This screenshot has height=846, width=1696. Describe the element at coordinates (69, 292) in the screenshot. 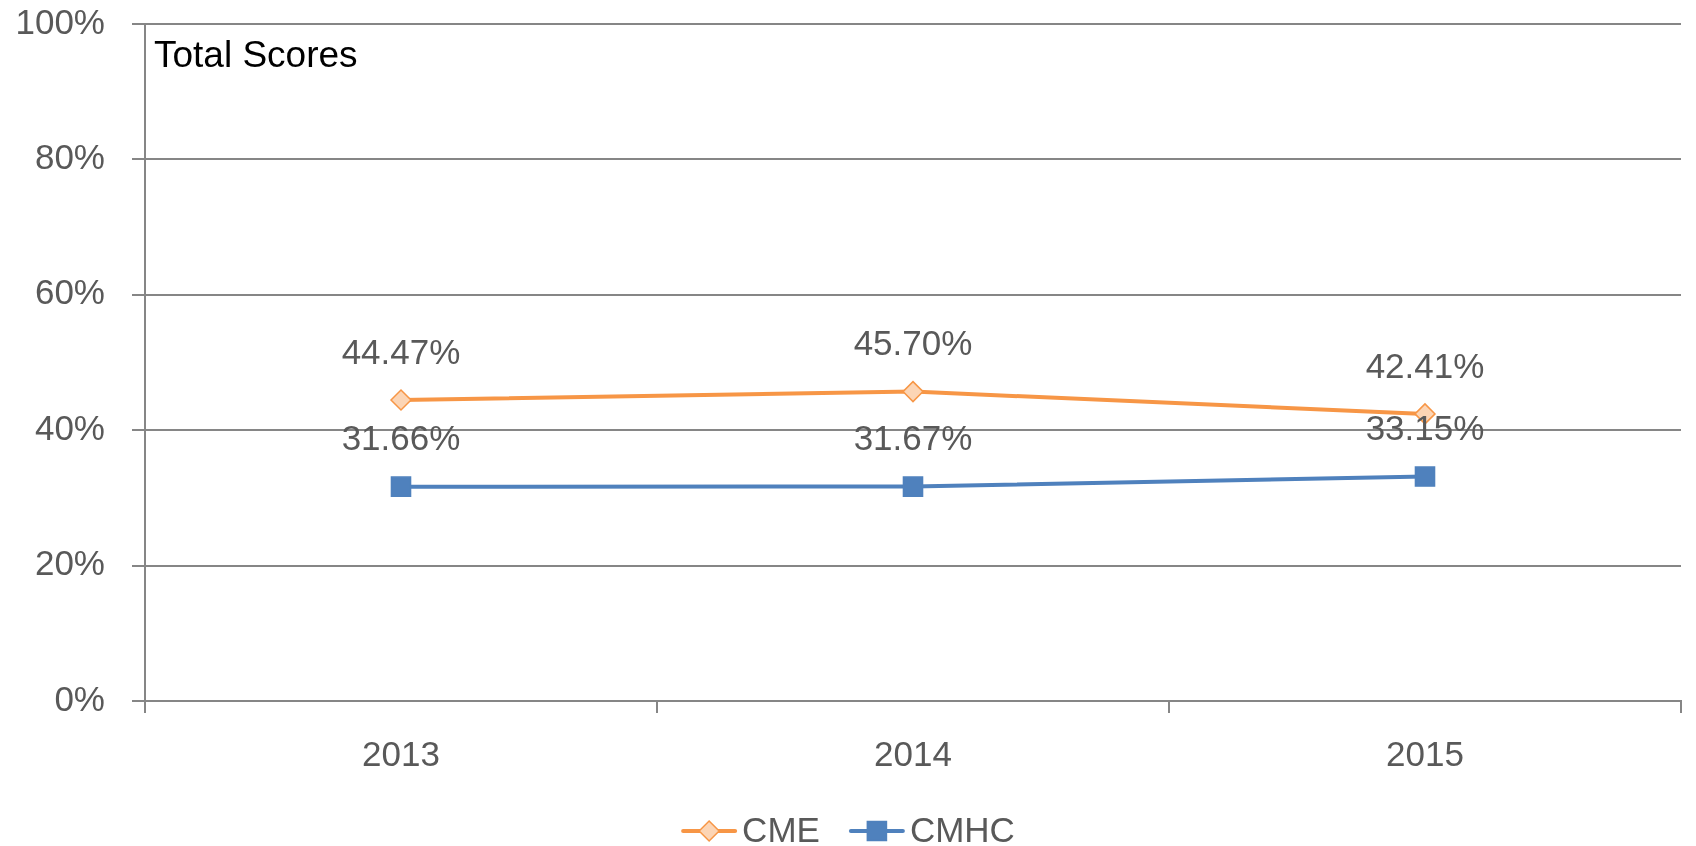

I see `y-tick-label: 60%` at that location.